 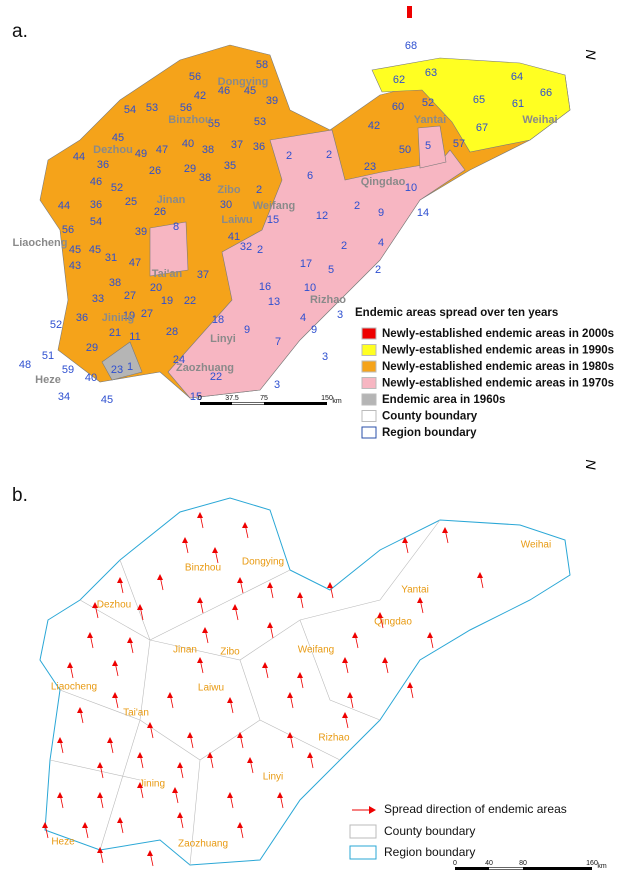 I want to click on legend-label: Newly-established endemic areas in 2000s, so click(x=498, y=334).